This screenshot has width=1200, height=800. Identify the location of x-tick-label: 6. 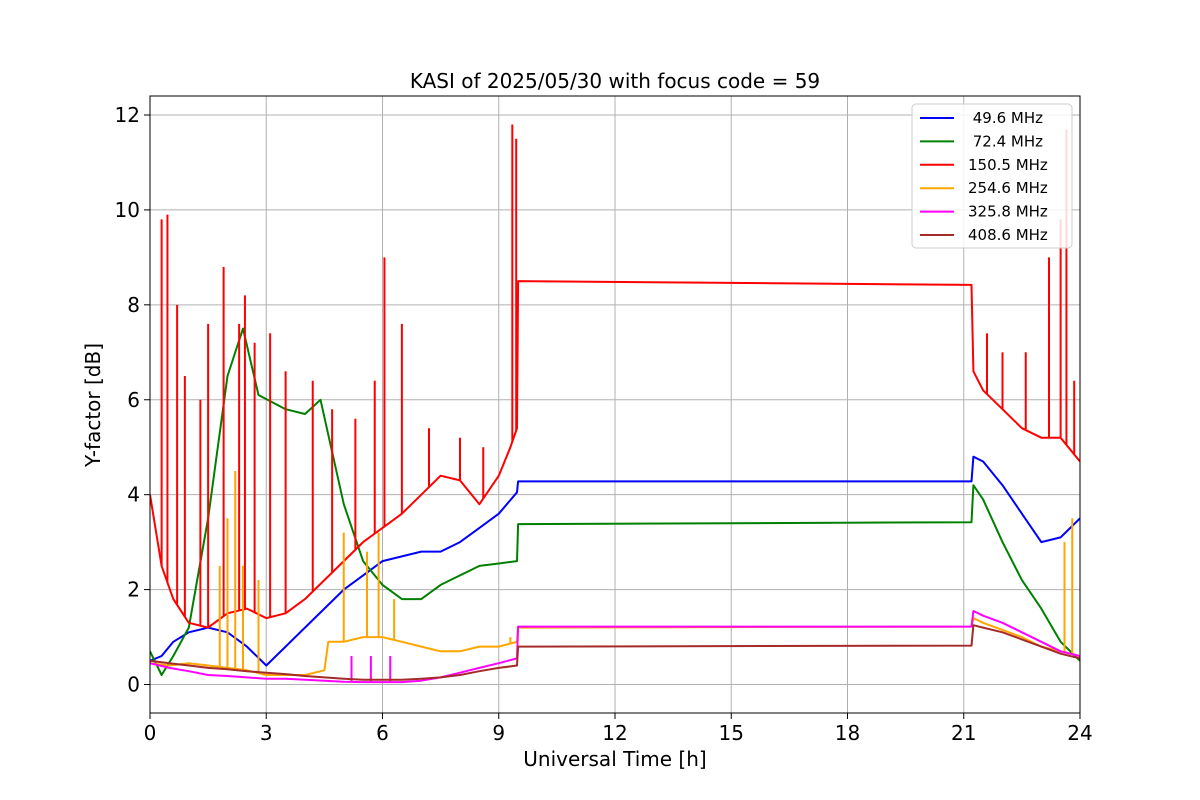
(382, 733).